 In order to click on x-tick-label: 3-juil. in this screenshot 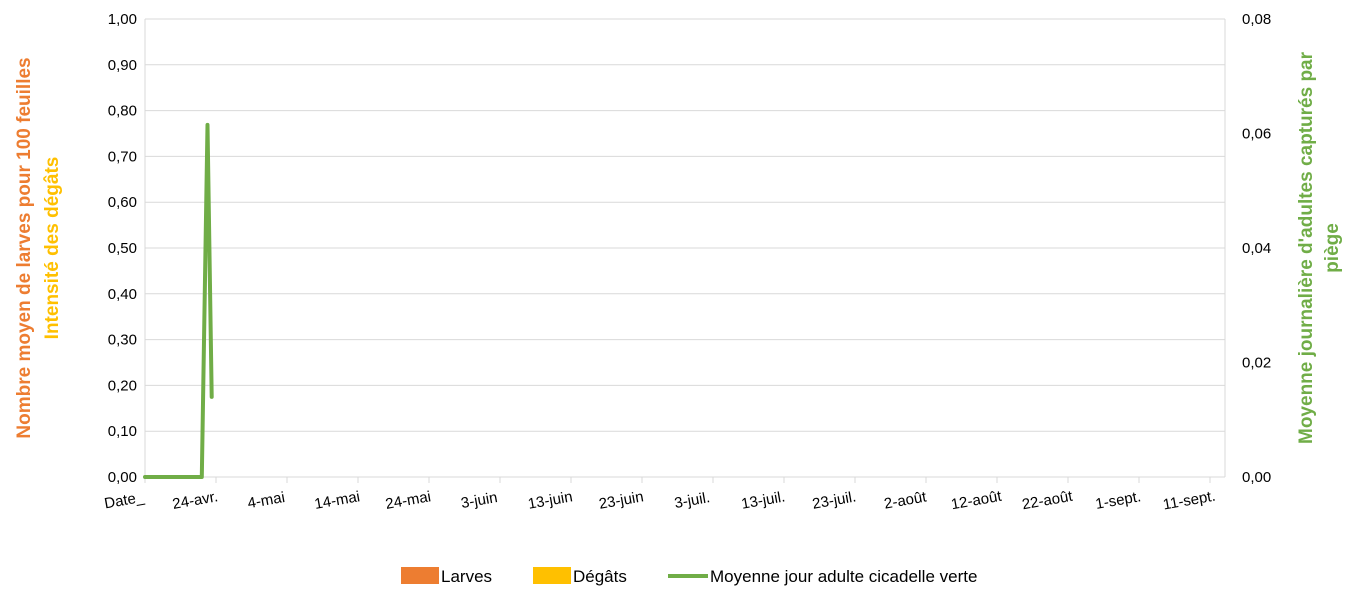, I will do `click(692, 500)`.